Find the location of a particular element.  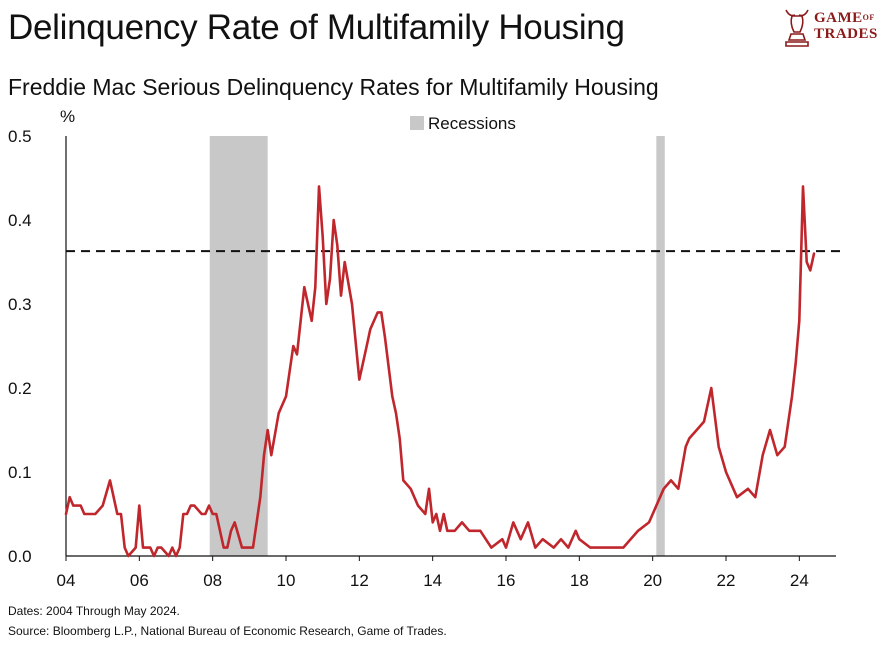

bull-chess-knight-icon is located at coordinates (797, 28).